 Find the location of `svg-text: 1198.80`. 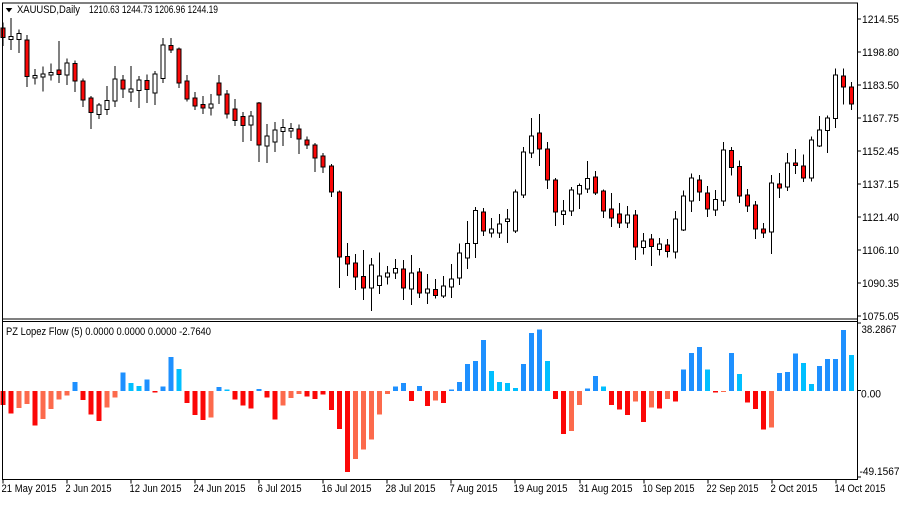

svg-text: 1198.80 is located at coordinates (880, 53).